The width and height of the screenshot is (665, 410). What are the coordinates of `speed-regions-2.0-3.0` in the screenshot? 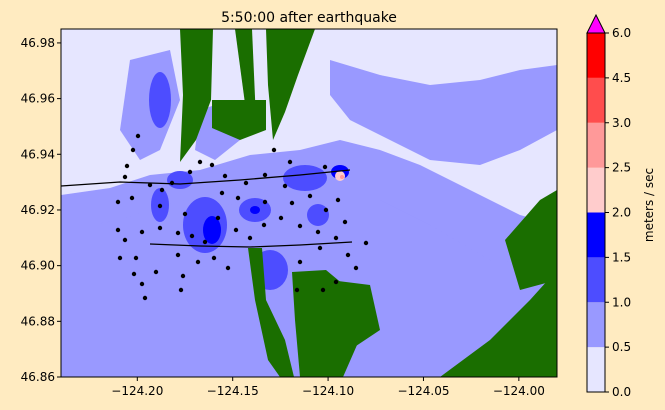 It's located at (340, 176).